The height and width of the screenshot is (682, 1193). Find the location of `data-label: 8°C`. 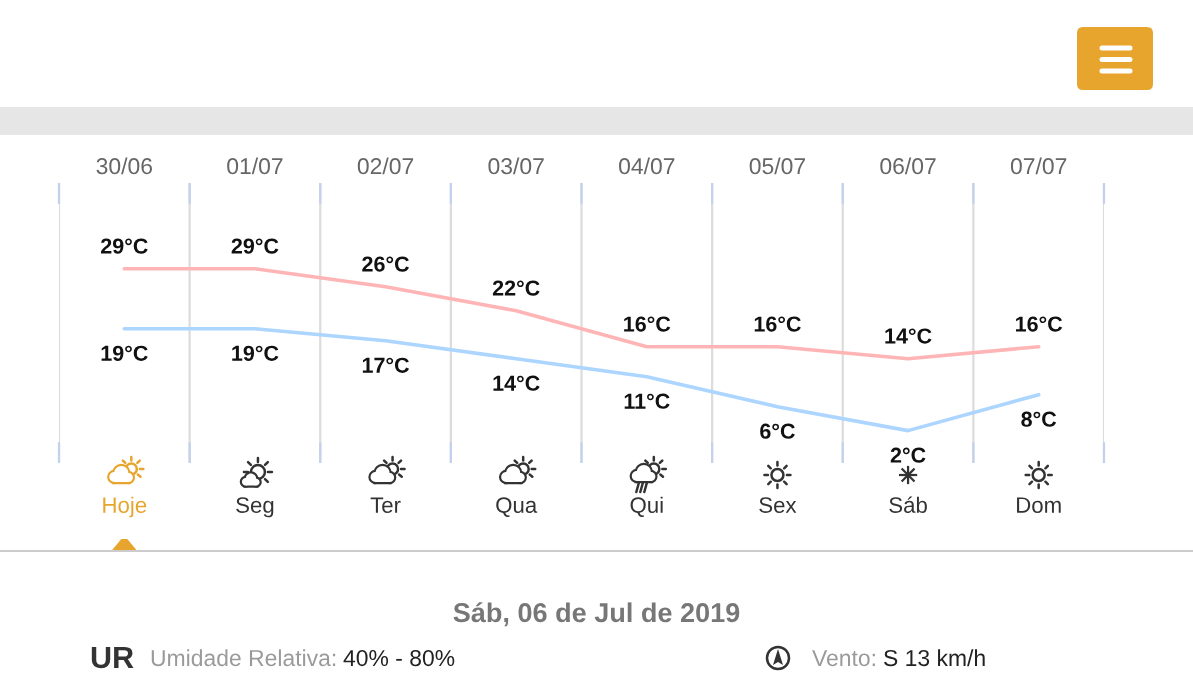

data-label: 8°C is located at coordinates (1039, 419).